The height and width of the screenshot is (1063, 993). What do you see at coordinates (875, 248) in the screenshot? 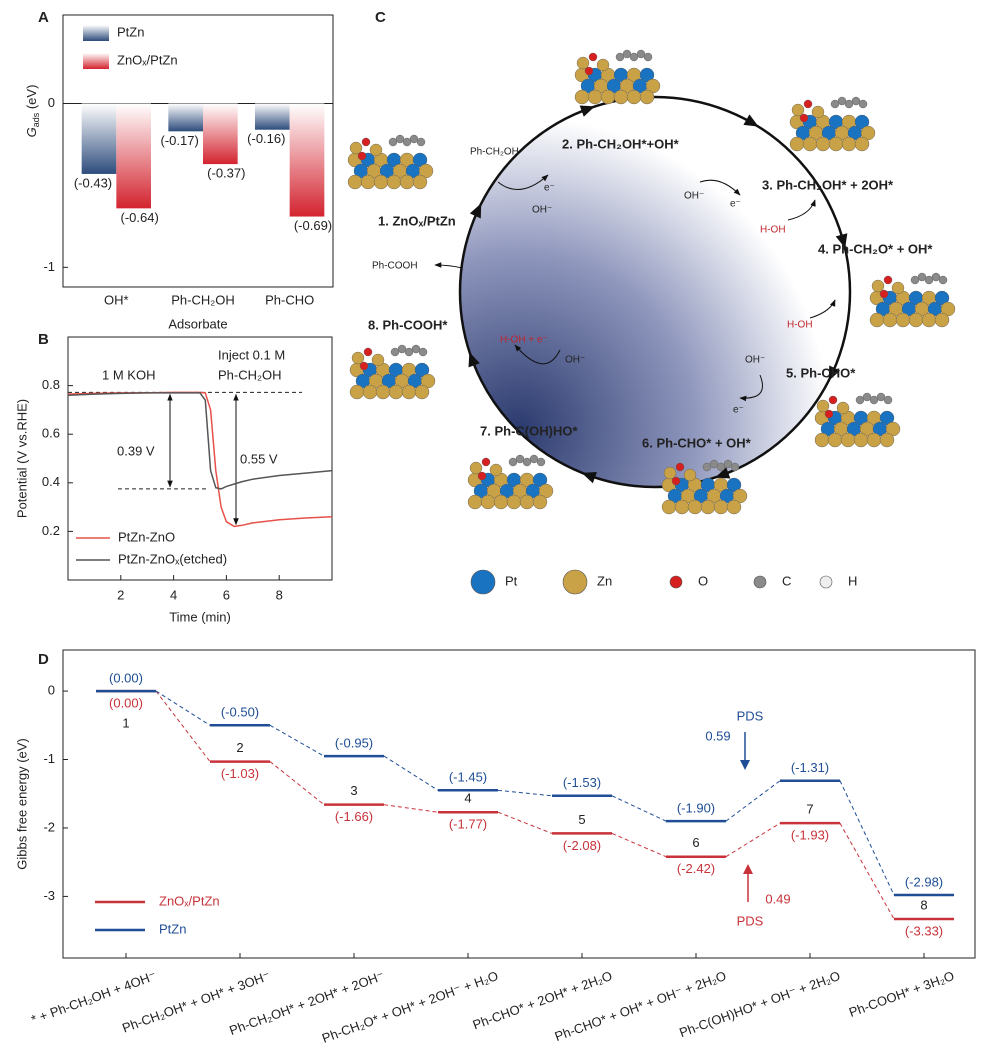
I see `step-label: 4. Ph-CH₂O* + OH*` at bounding box center [875, 248].